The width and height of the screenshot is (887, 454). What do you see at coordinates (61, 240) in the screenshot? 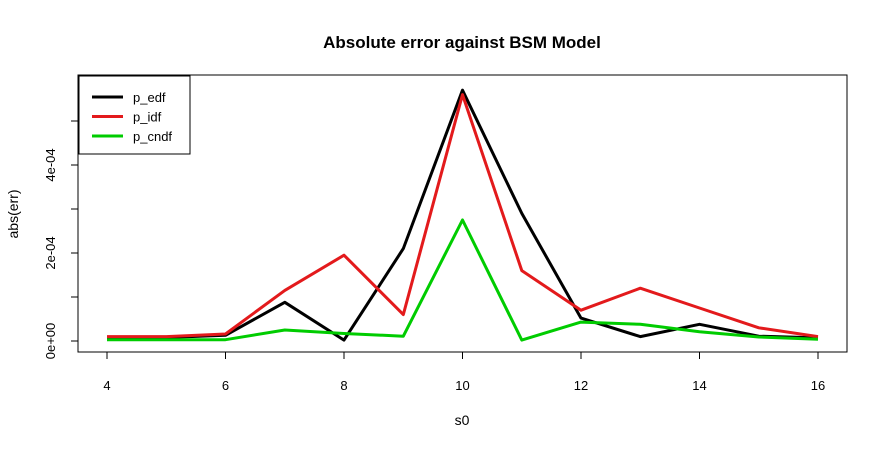
I see `y-axis: 0e+00 2e-04 4e-04` at bounding box center [61, 240].